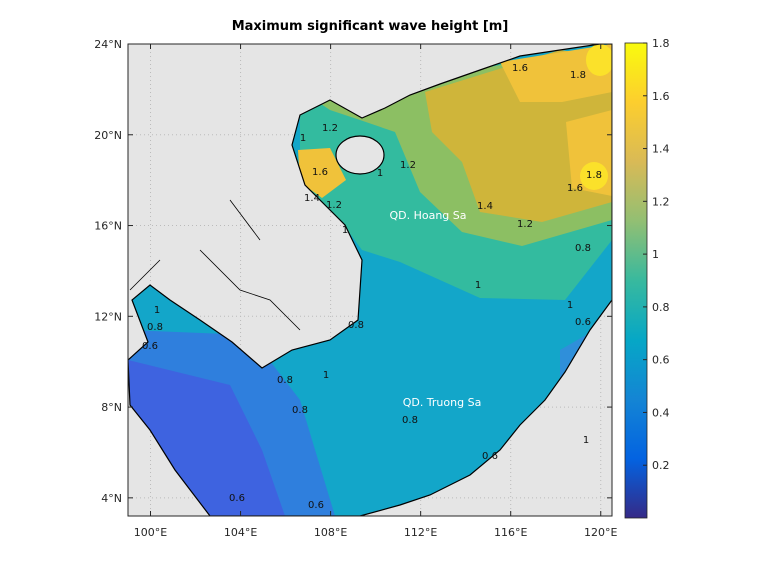 This screenshot has width=778, height=583. Describe the element at coordinates (661, 465) in the screenshot. I see `colorbar-tick-label: 0.2` at that location.